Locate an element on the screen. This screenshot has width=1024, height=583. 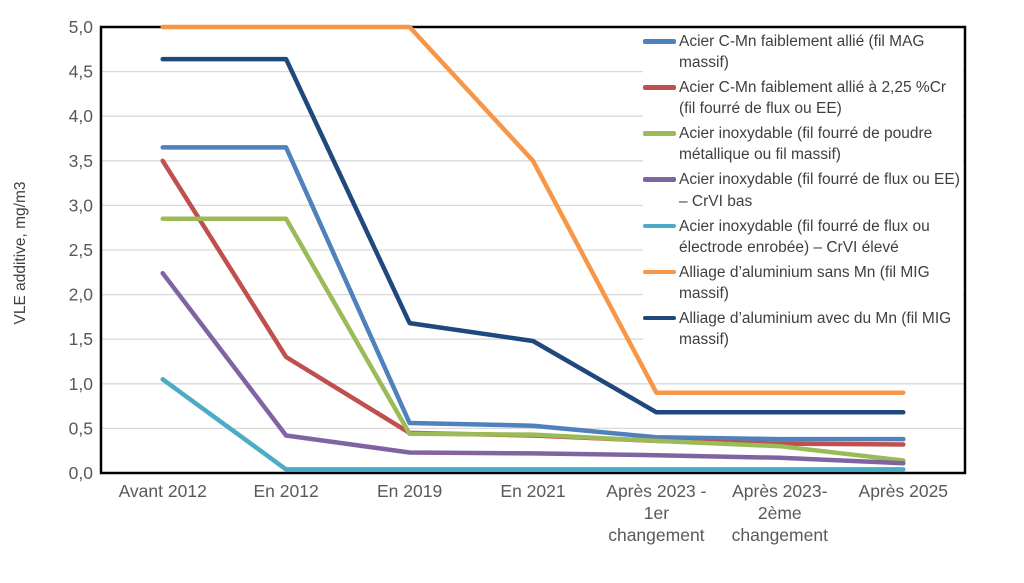
y-tick-label: 2,5 is located at coordinates (81, 250).